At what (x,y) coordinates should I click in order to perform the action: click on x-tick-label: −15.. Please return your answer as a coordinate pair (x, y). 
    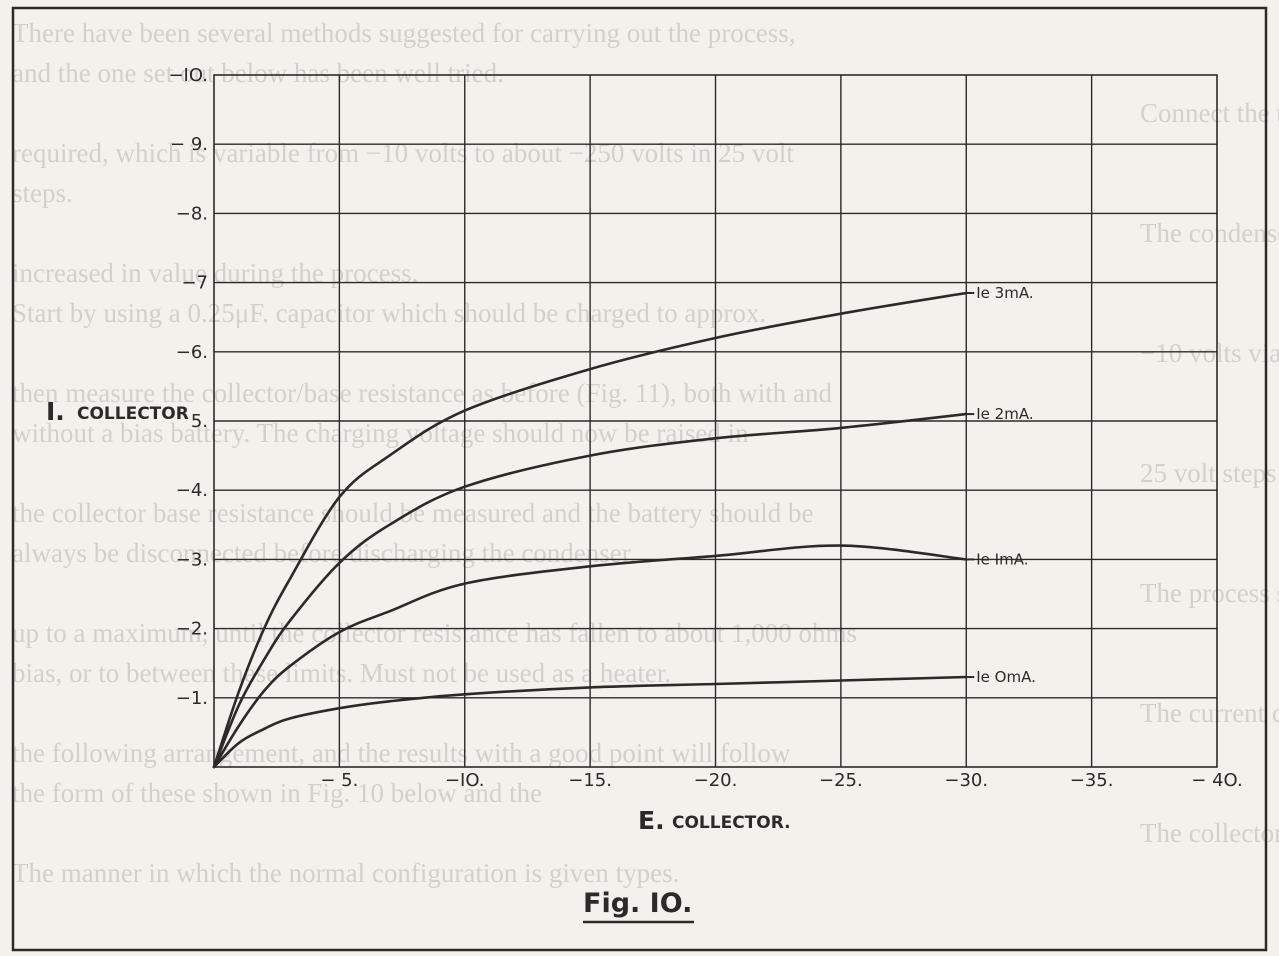
    Looking at the image, I should click on (590, 780).